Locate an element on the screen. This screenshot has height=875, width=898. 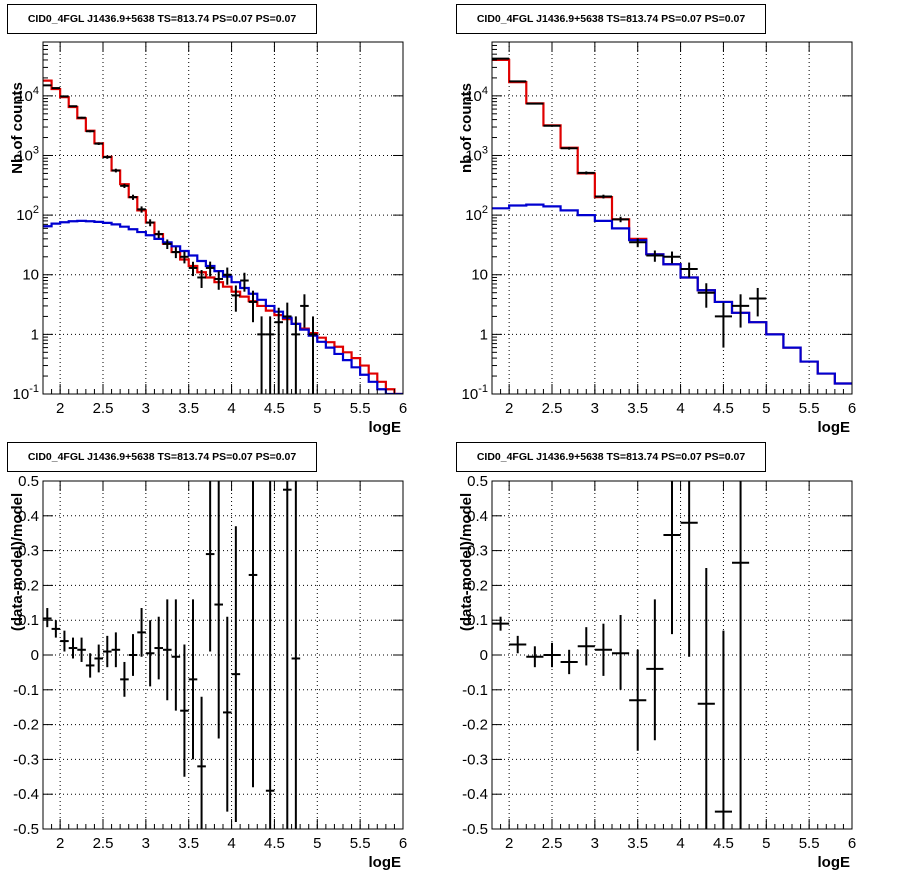
y-tick-label: 10⁴ is located at coordinates (476, 95).